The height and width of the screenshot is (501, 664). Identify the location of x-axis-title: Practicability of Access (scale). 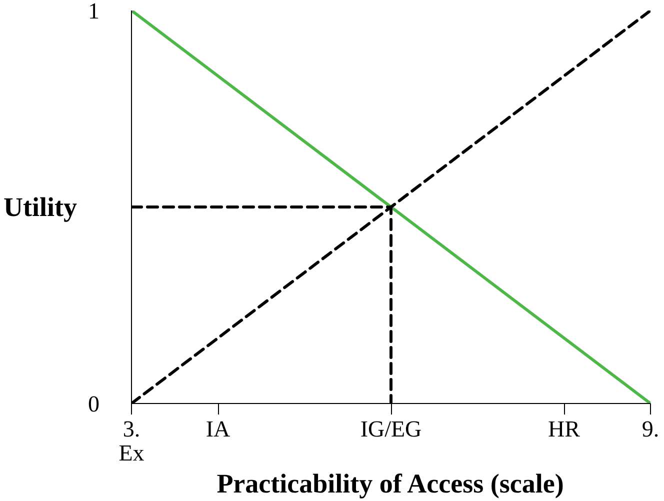
(390, 483).